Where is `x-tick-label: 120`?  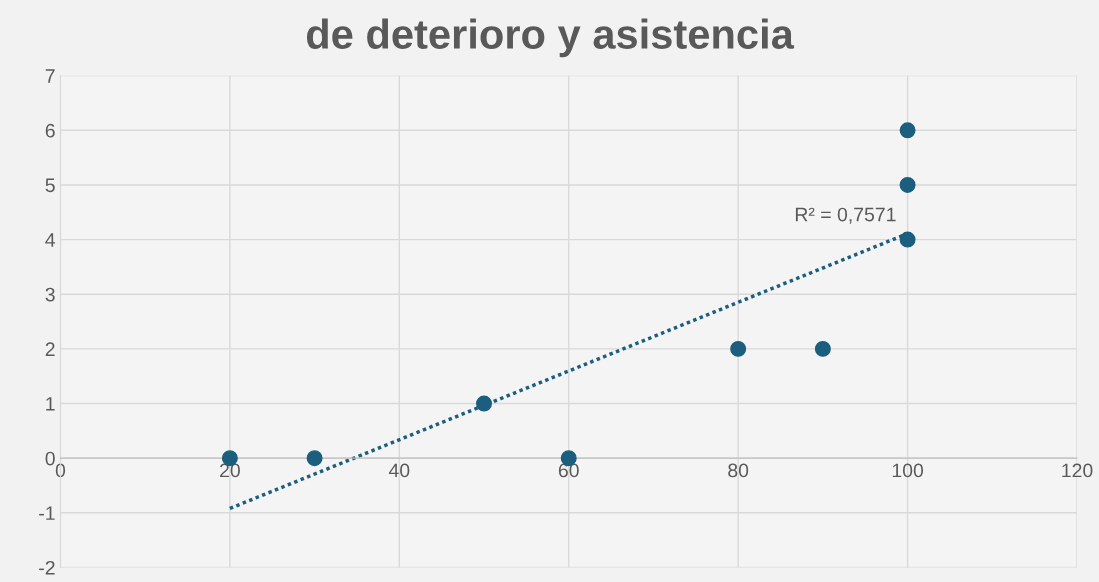 x-tick-label: 120 is located at coordinates (1077, 470).